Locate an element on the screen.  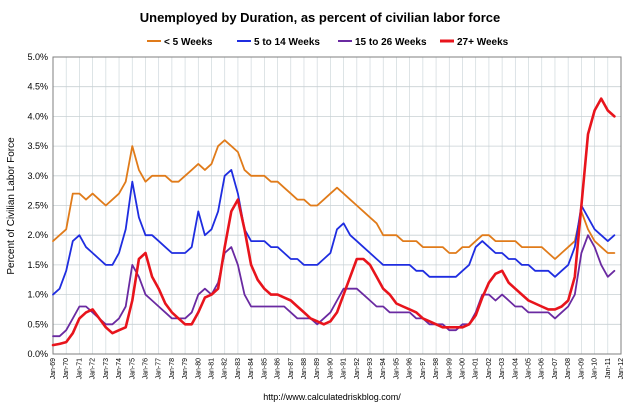
x-tick-label: Jan-78 is located at coordinates (172, 369).